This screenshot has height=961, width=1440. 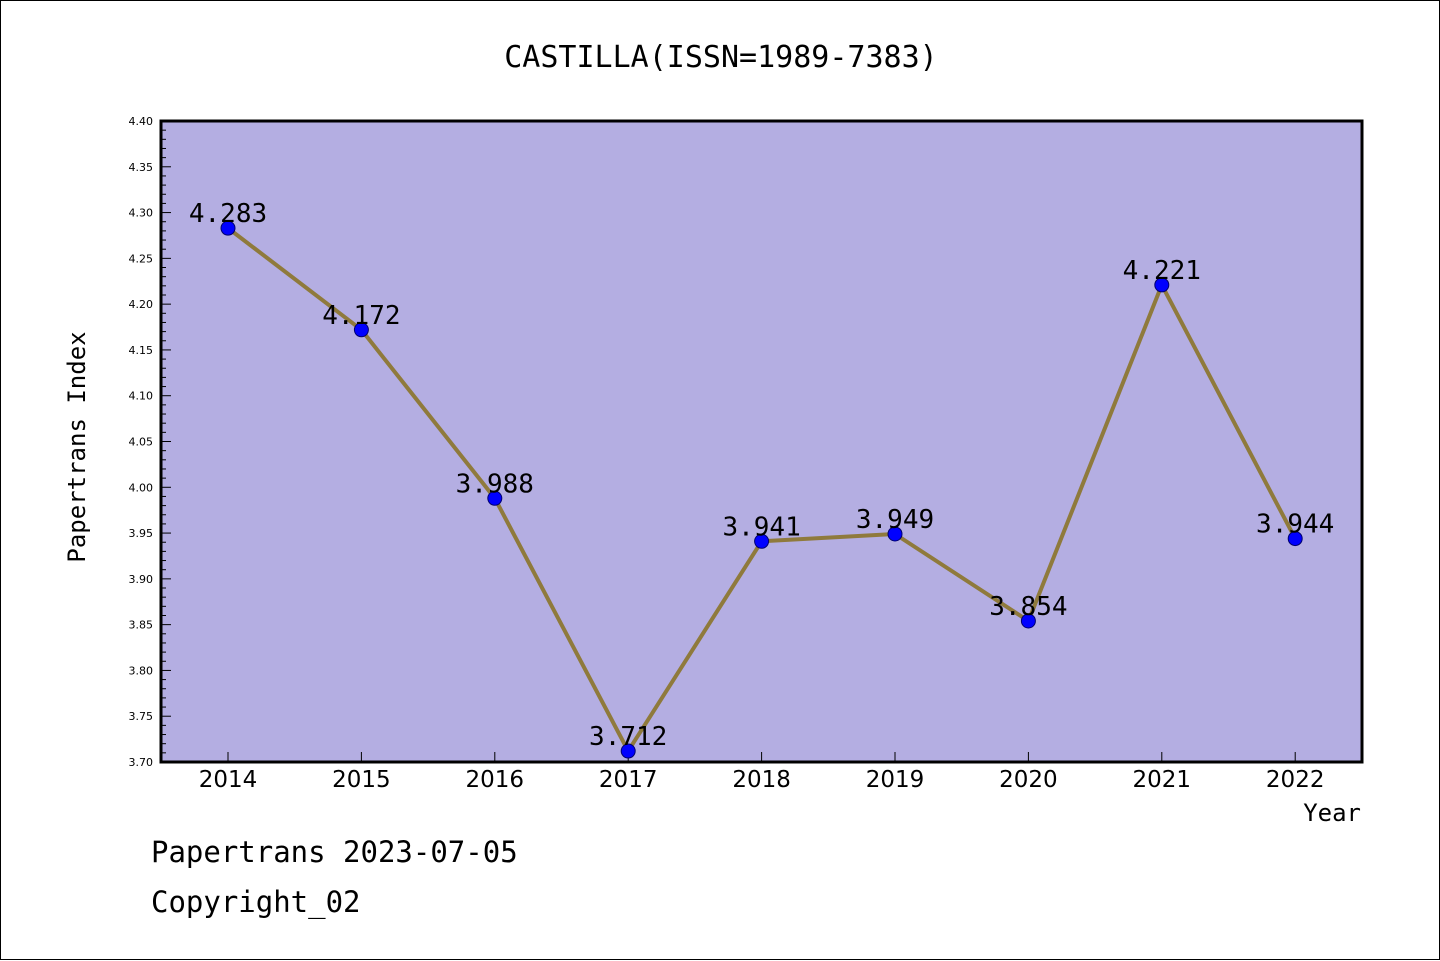 I want to click on x-axis: 2014 2015 2016 2017 2018 2019 2020 2021 2022, so click(x=762, y=772).